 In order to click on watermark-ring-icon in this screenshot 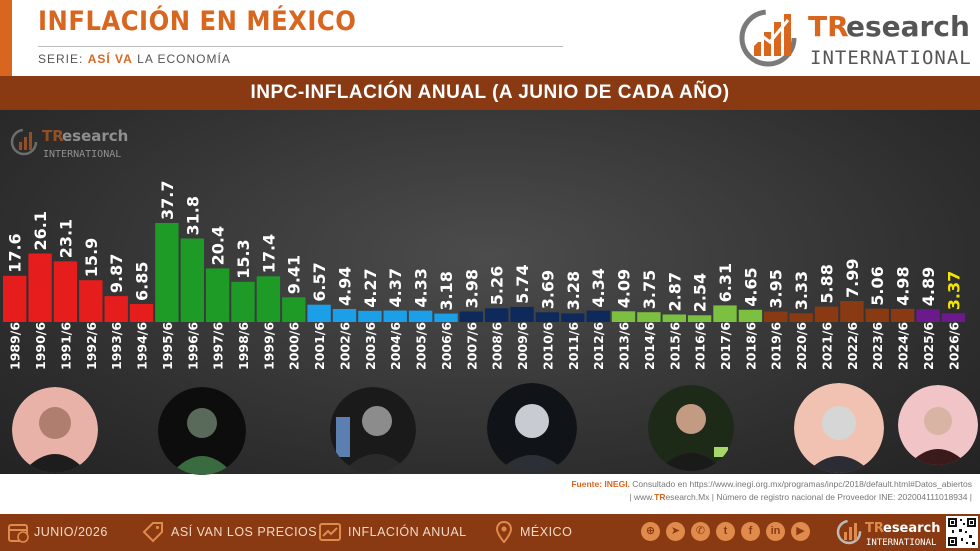, I will do `click(24, 142)`.